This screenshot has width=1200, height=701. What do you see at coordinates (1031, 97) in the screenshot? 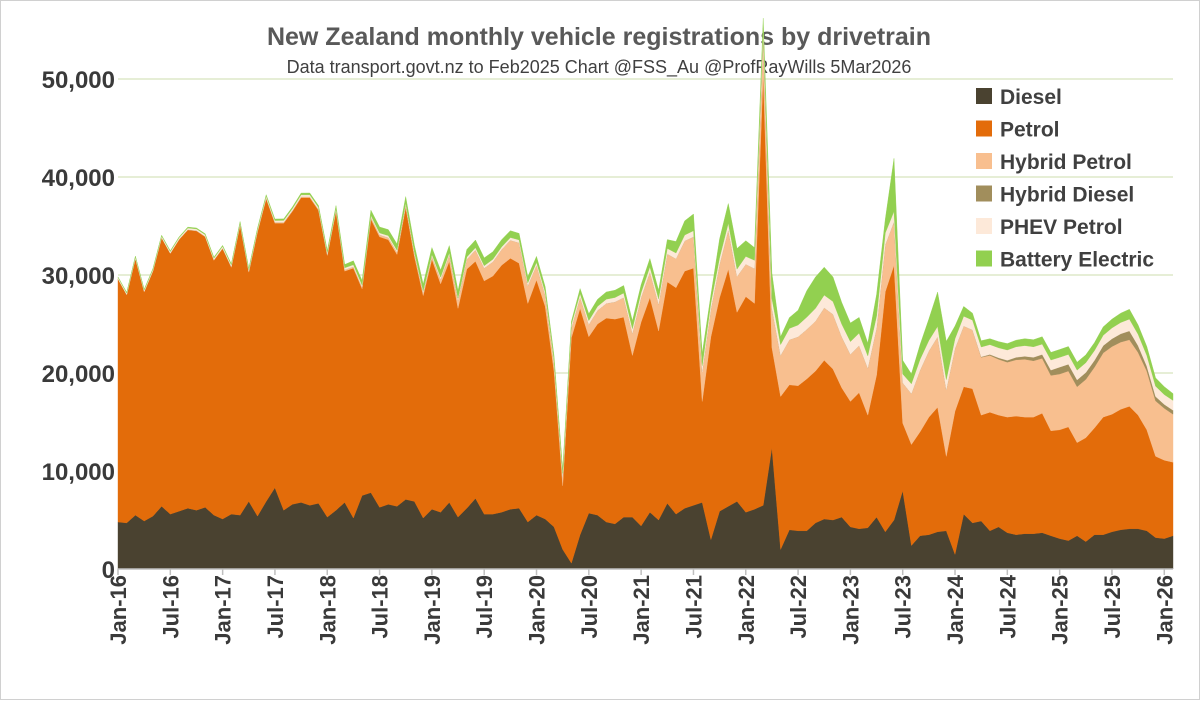
I see `legend-label: Diesel` at bounding box center [1031, 97].